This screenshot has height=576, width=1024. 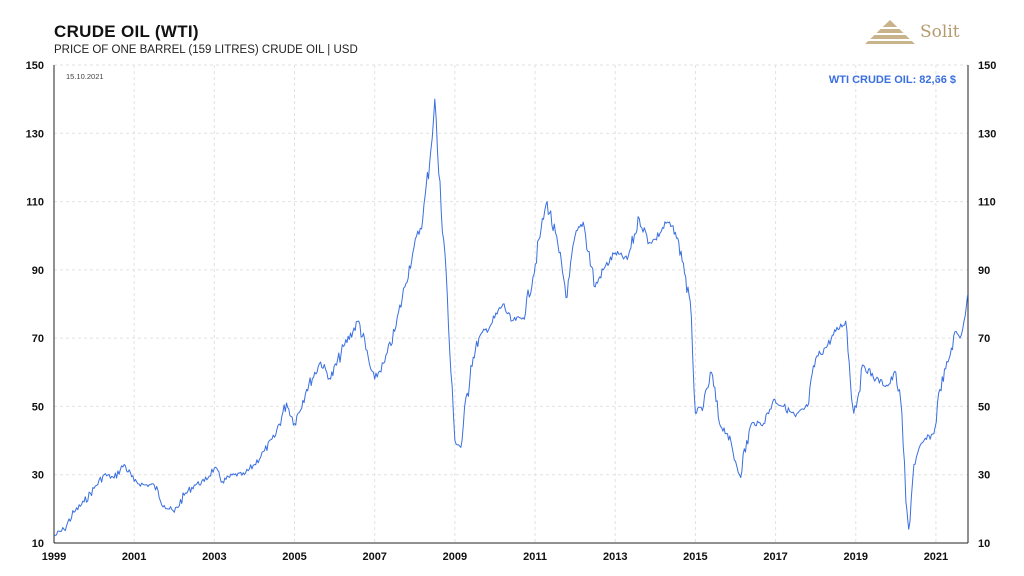 What do you see at coordinates (856, 557) in the screenshot?
I see `x-tick-label: 2019` at bounding box center [856, 557].